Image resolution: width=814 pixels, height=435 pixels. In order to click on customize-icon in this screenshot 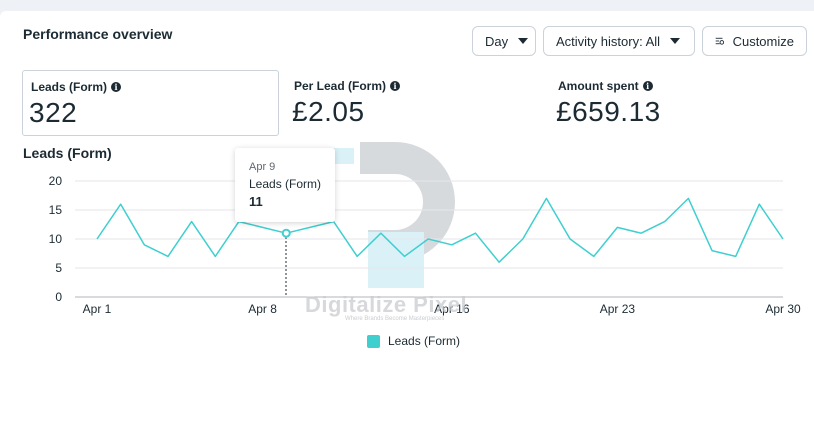, I will do `click(720, 41)`.